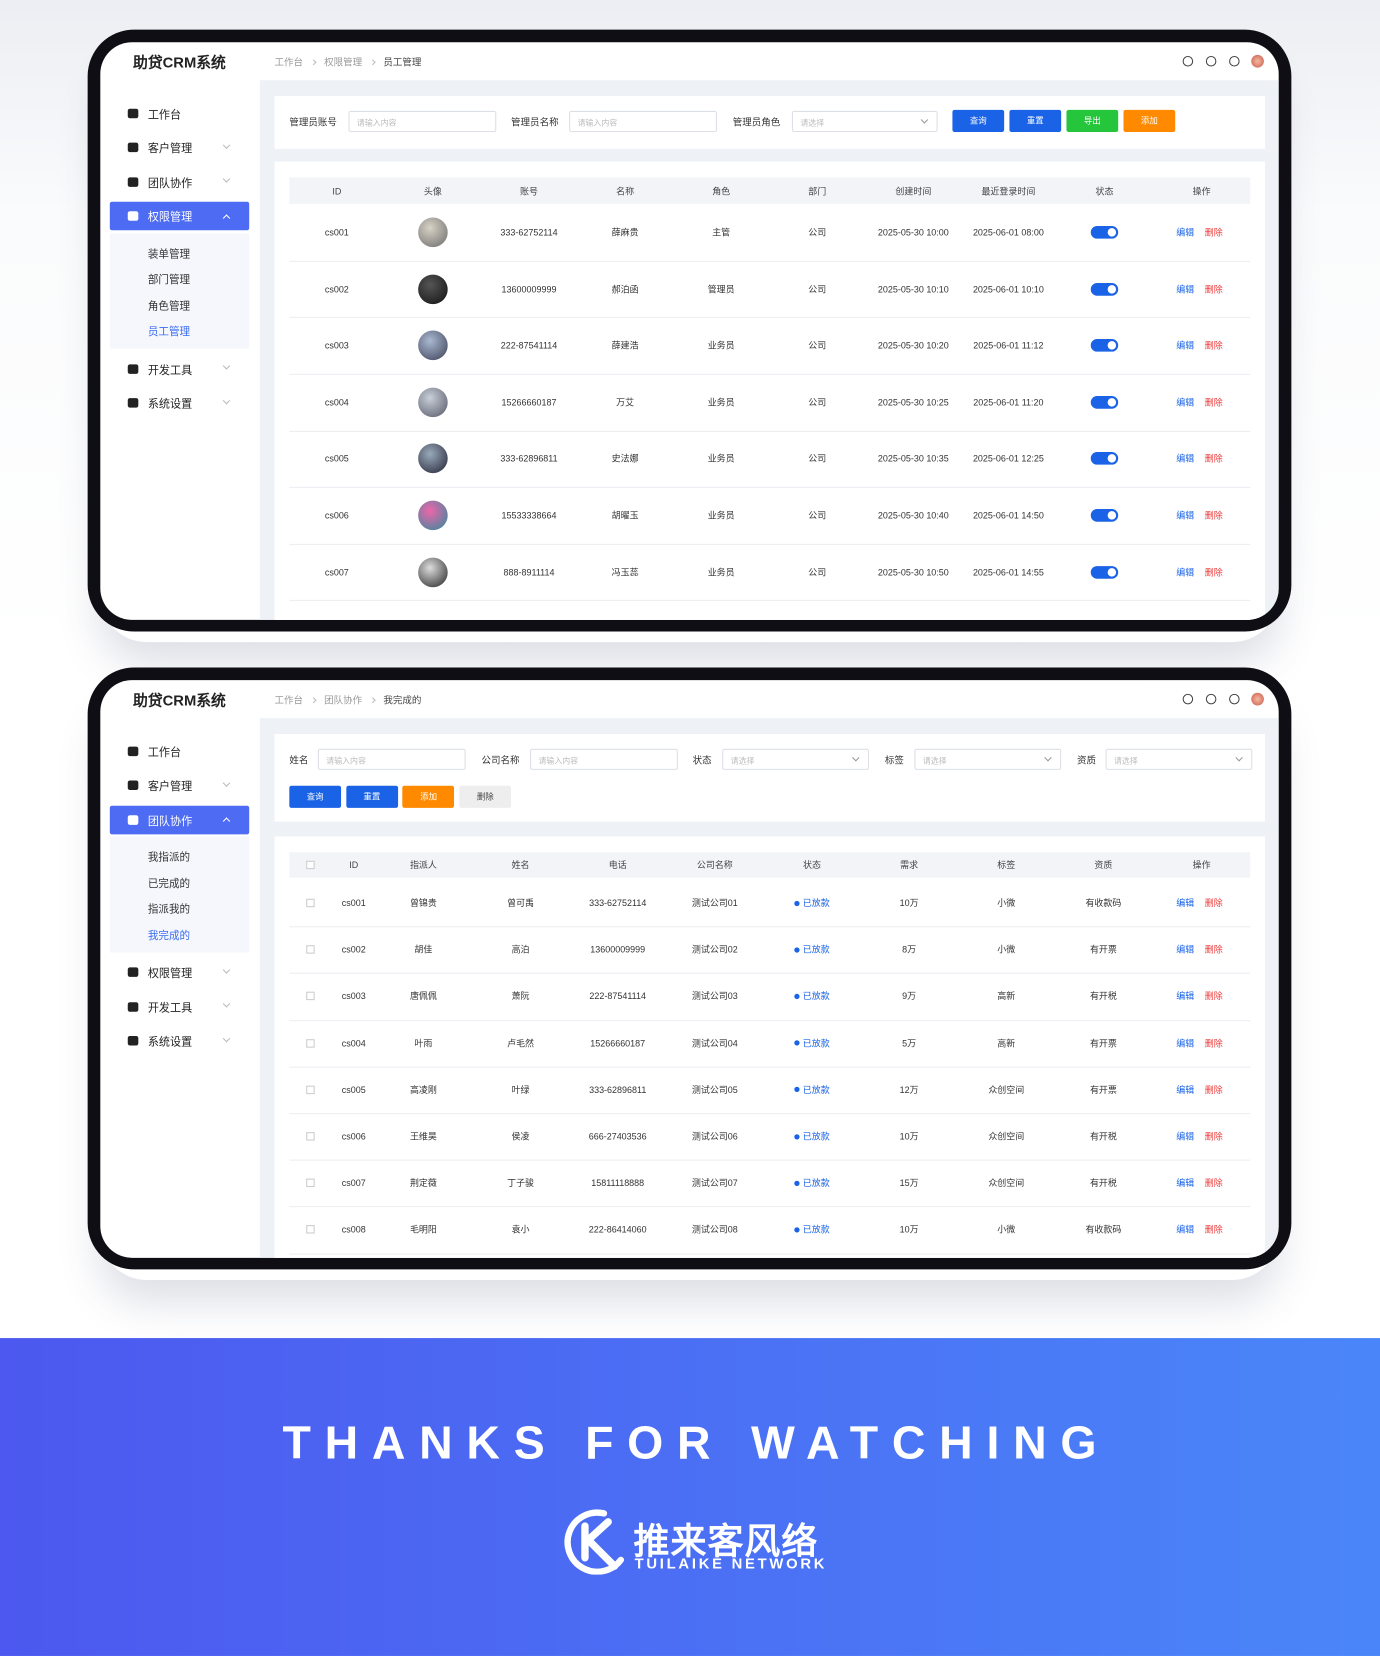  I want to click on row-divider, so click(770, 488).